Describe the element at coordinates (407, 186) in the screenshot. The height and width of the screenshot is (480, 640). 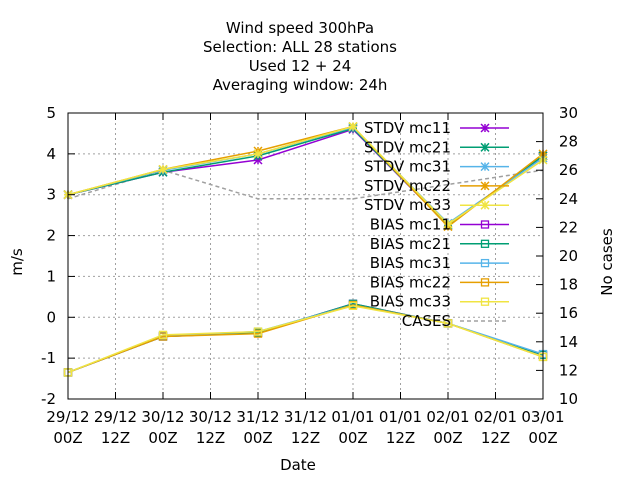
I see `legend-label: STDV mc22` at that location.